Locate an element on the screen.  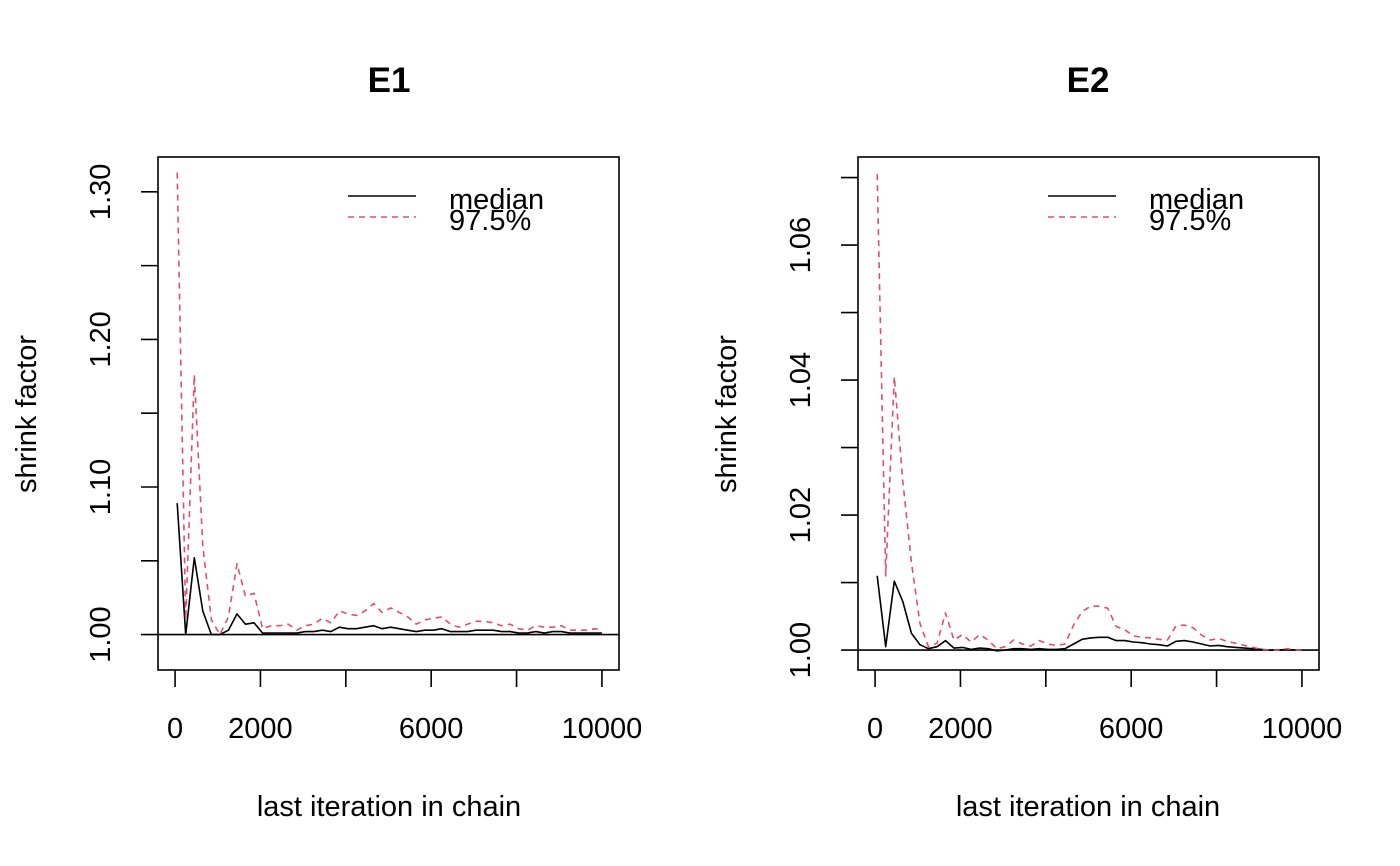
y-tick-label: 1.30 is located at coordinates (101, 192).